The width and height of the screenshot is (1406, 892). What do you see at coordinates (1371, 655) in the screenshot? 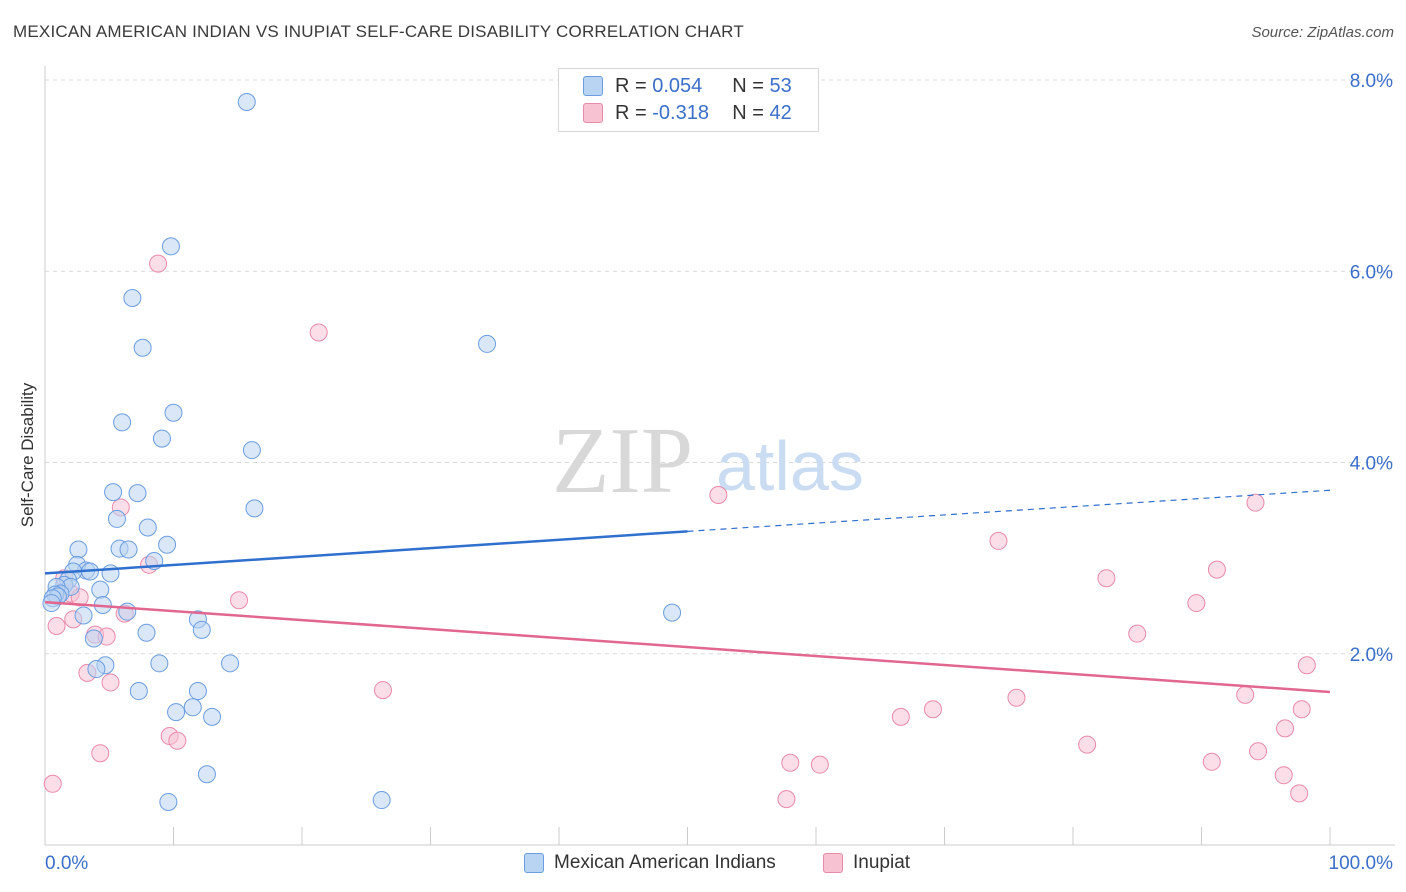
I see `y-tick-label: 2.0%` at bounding box center [1371, 655].